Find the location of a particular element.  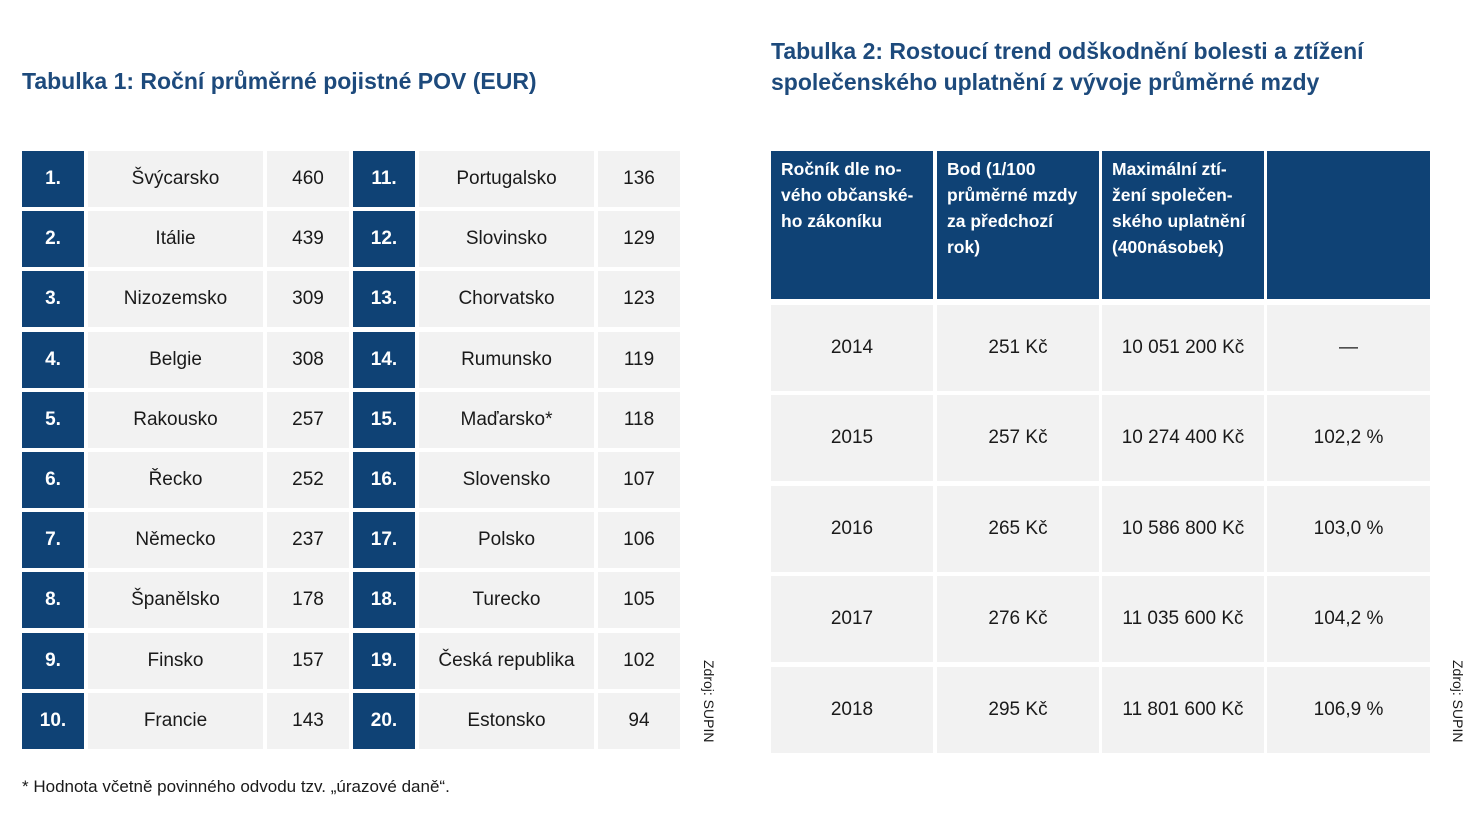

table2-cell: 2014 is located at coordinates (852, 348).